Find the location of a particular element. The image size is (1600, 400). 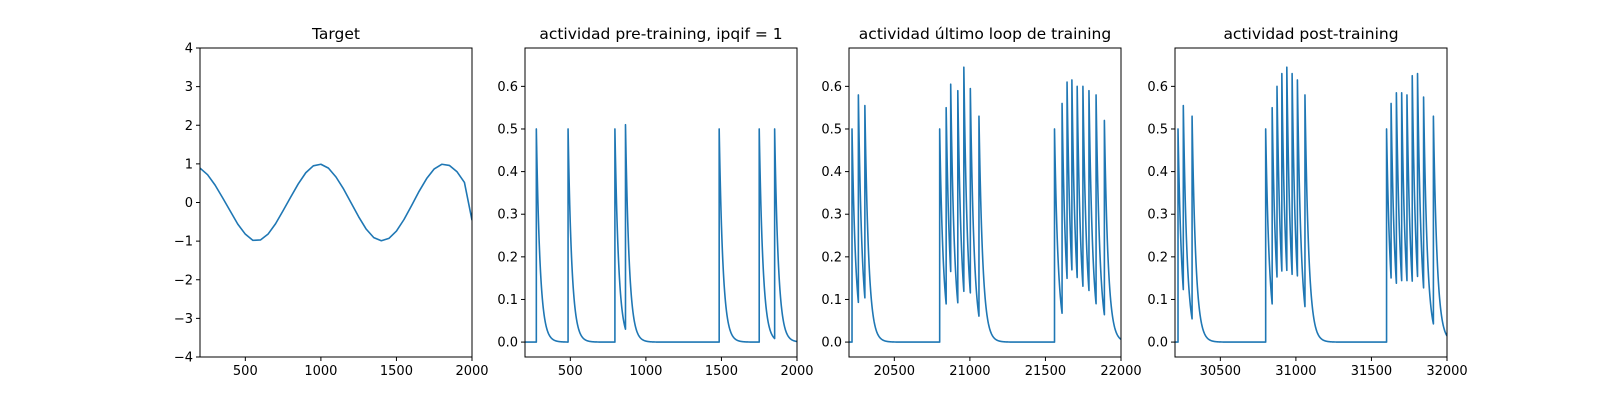

x-tick-label: 31500 is located at coordinates (1371, 371).